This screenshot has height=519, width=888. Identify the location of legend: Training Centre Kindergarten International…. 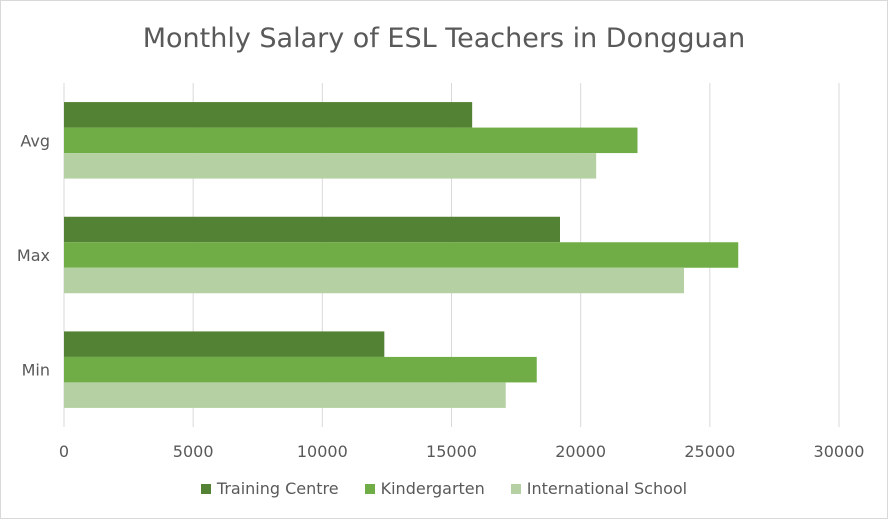
(444, 488).